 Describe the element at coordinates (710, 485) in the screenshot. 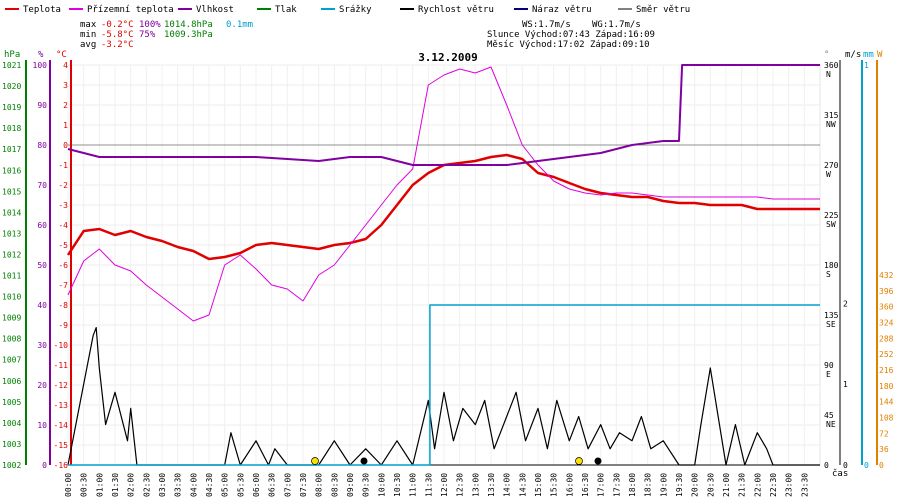

I see `time-tick-41: 20:30` at that location.